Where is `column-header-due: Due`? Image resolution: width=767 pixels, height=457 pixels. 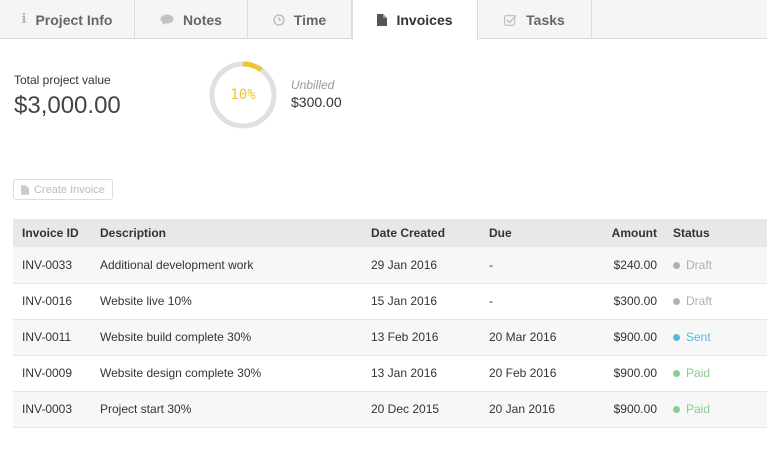
column-header-due: Due is located at coordinates (500, 233).